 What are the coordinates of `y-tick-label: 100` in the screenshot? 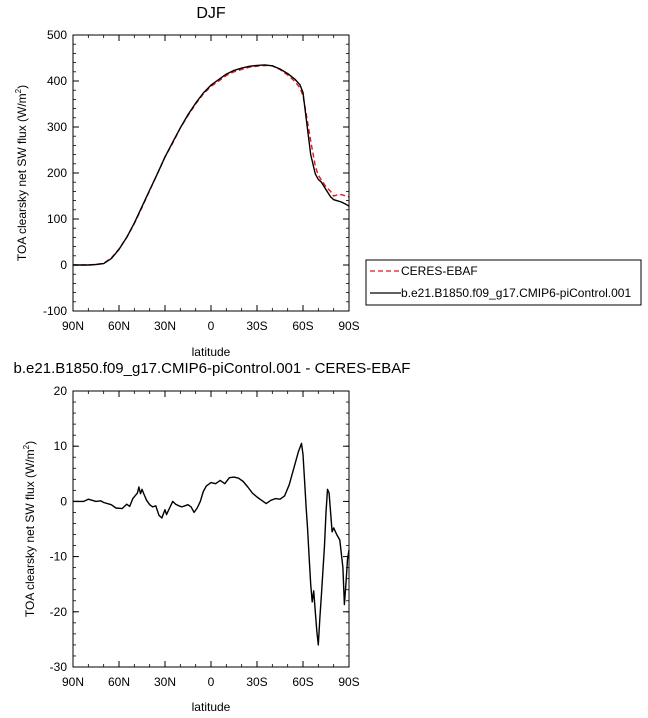 It's located at (57, 219).